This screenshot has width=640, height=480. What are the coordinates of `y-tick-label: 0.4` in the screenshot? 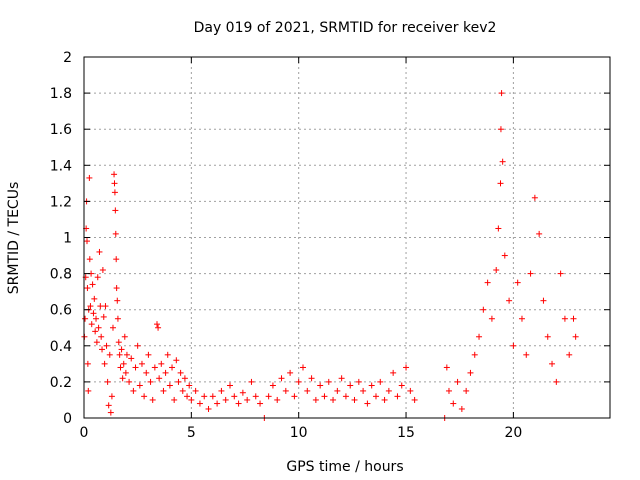 It's located at (61, 347).